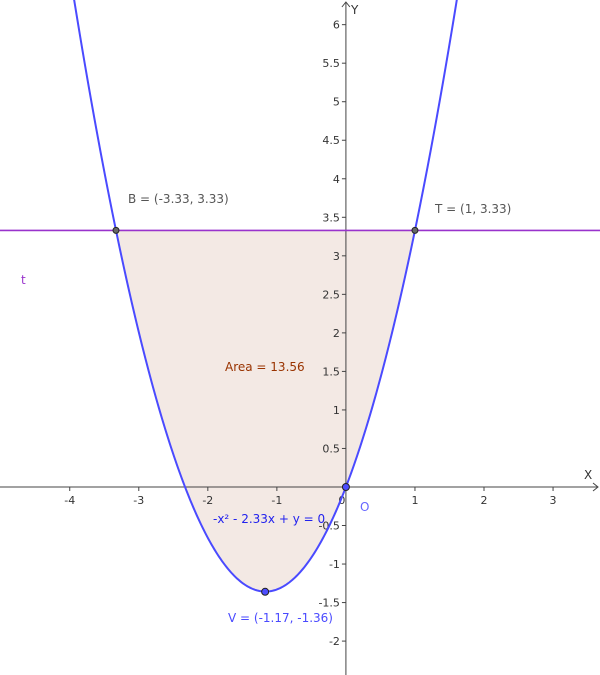 The width and height of the screenshot is (600, 675). Describe the element at coordinates (331, 140) in the screenshot. I see `y-tick-label: 4.5` at that location.